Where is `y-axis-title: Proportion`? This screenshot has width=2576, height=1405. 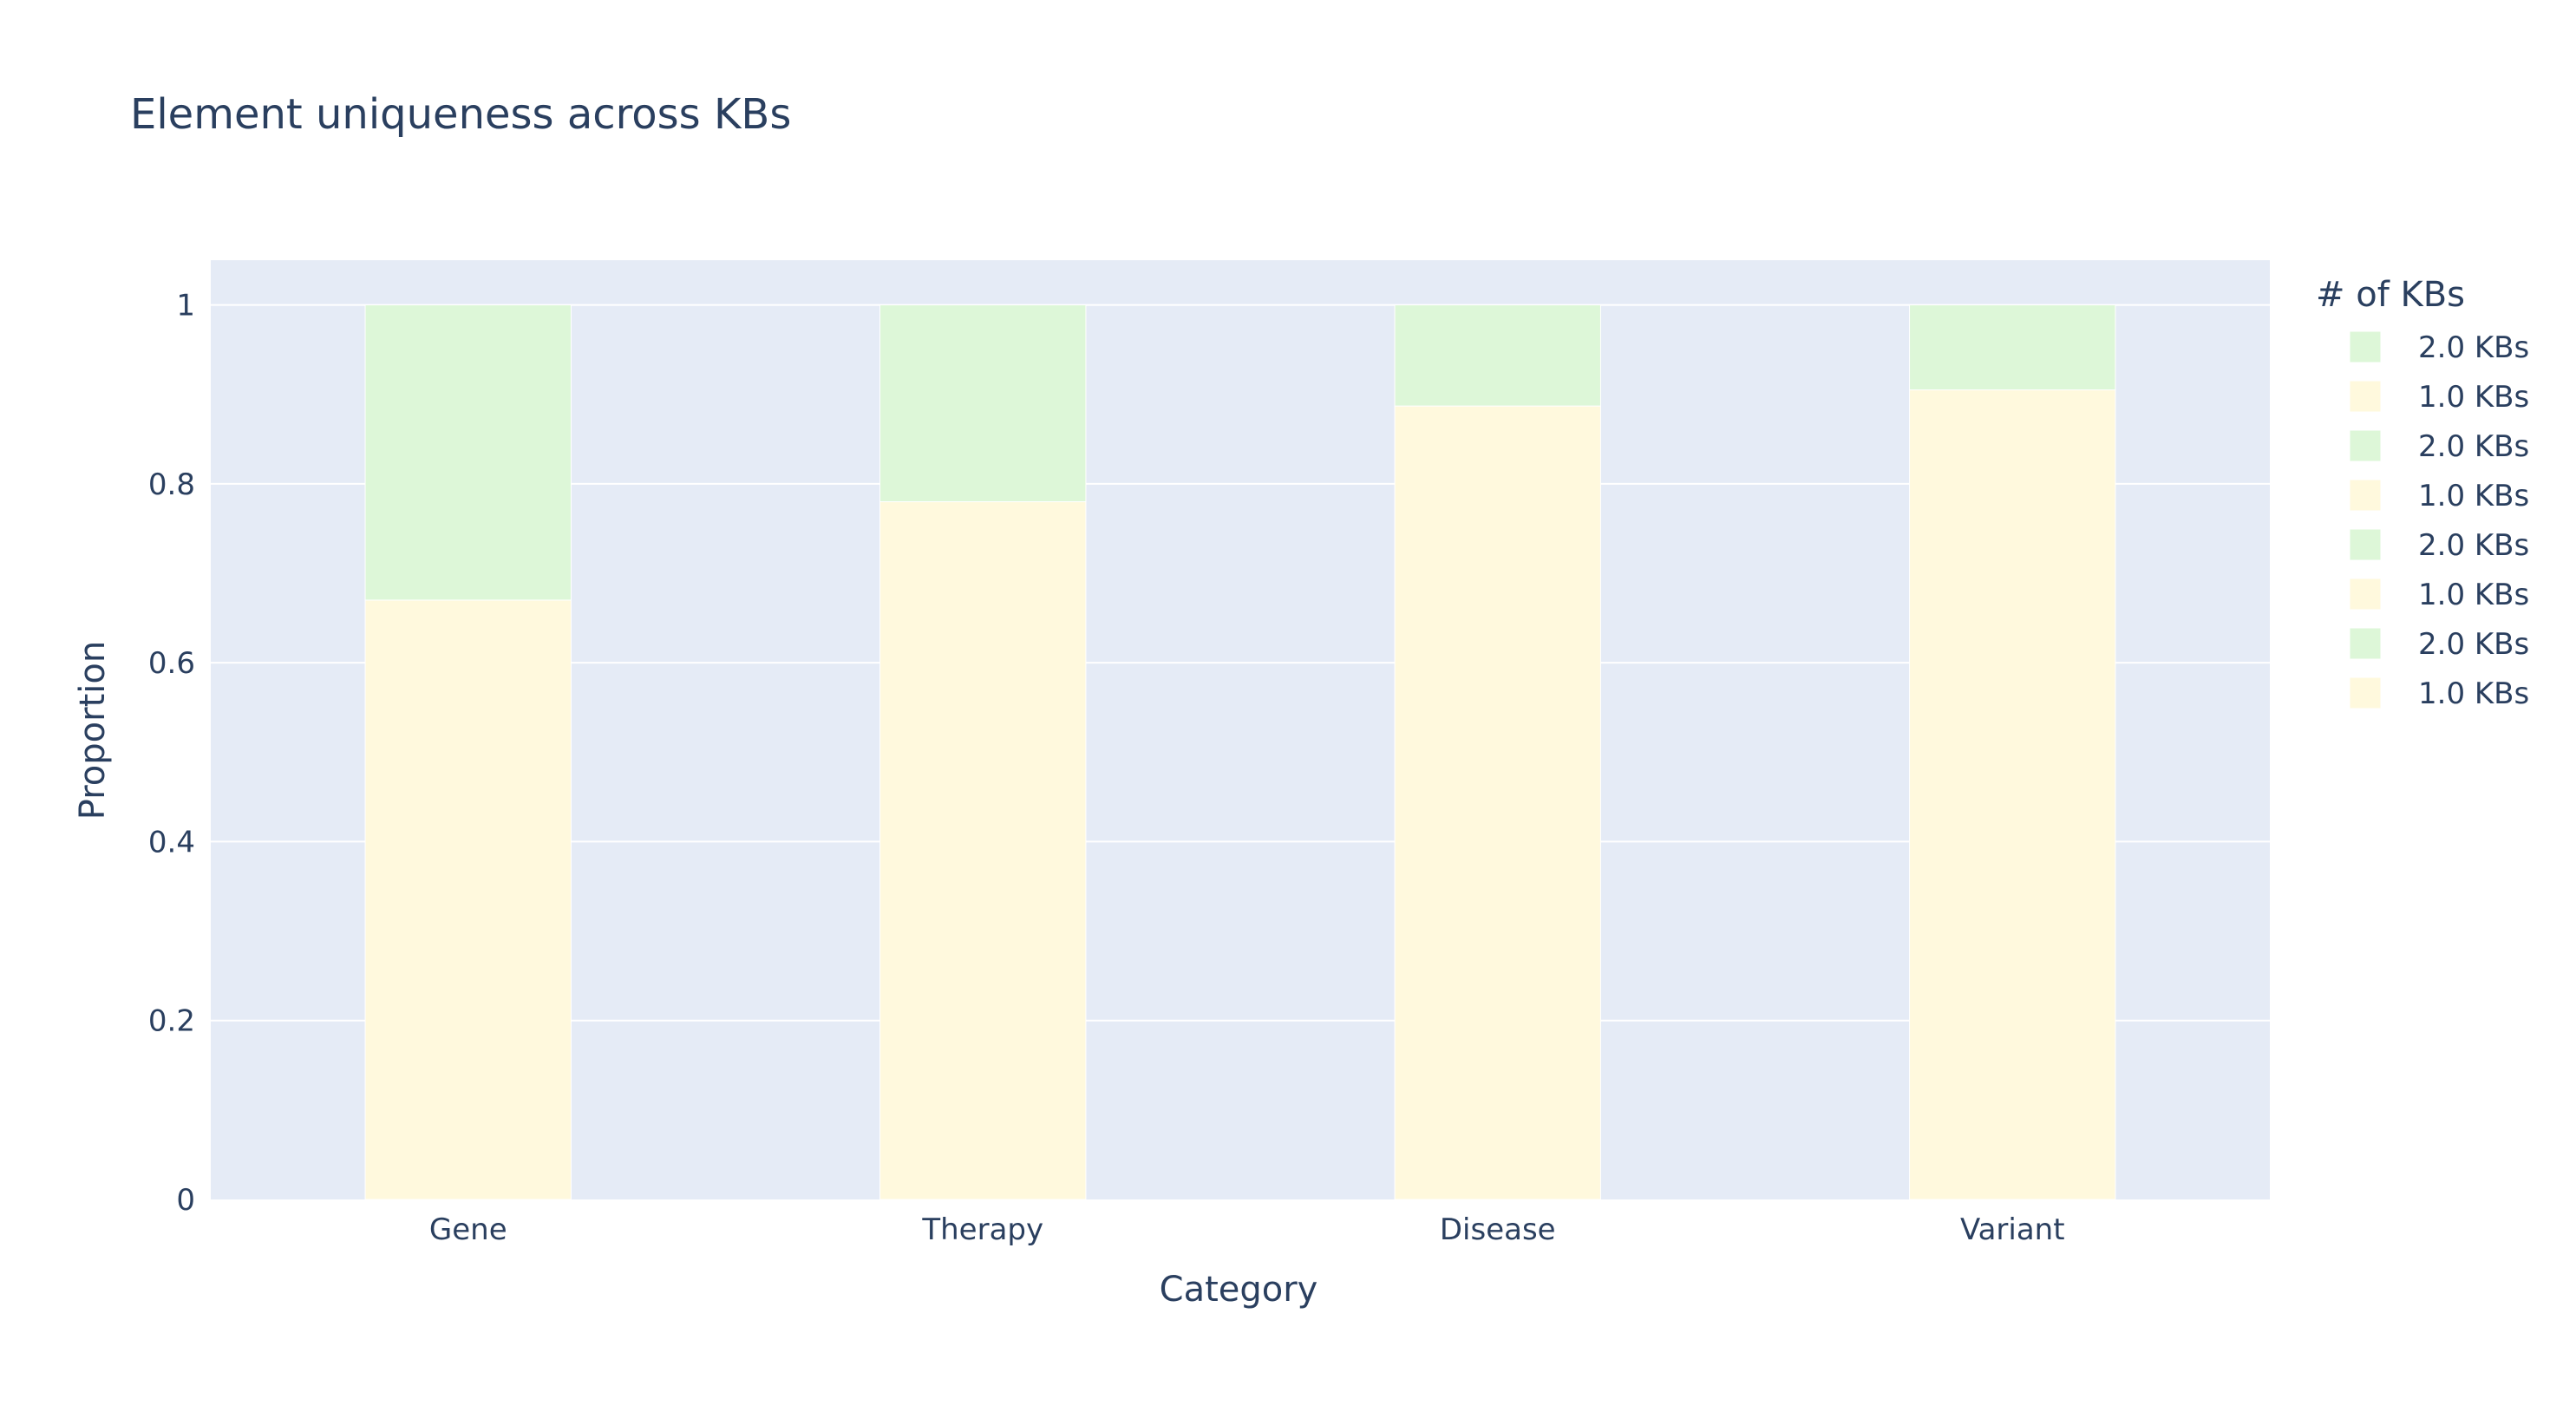 y-axis-title: Proportion is located at coordinates (93, 731).